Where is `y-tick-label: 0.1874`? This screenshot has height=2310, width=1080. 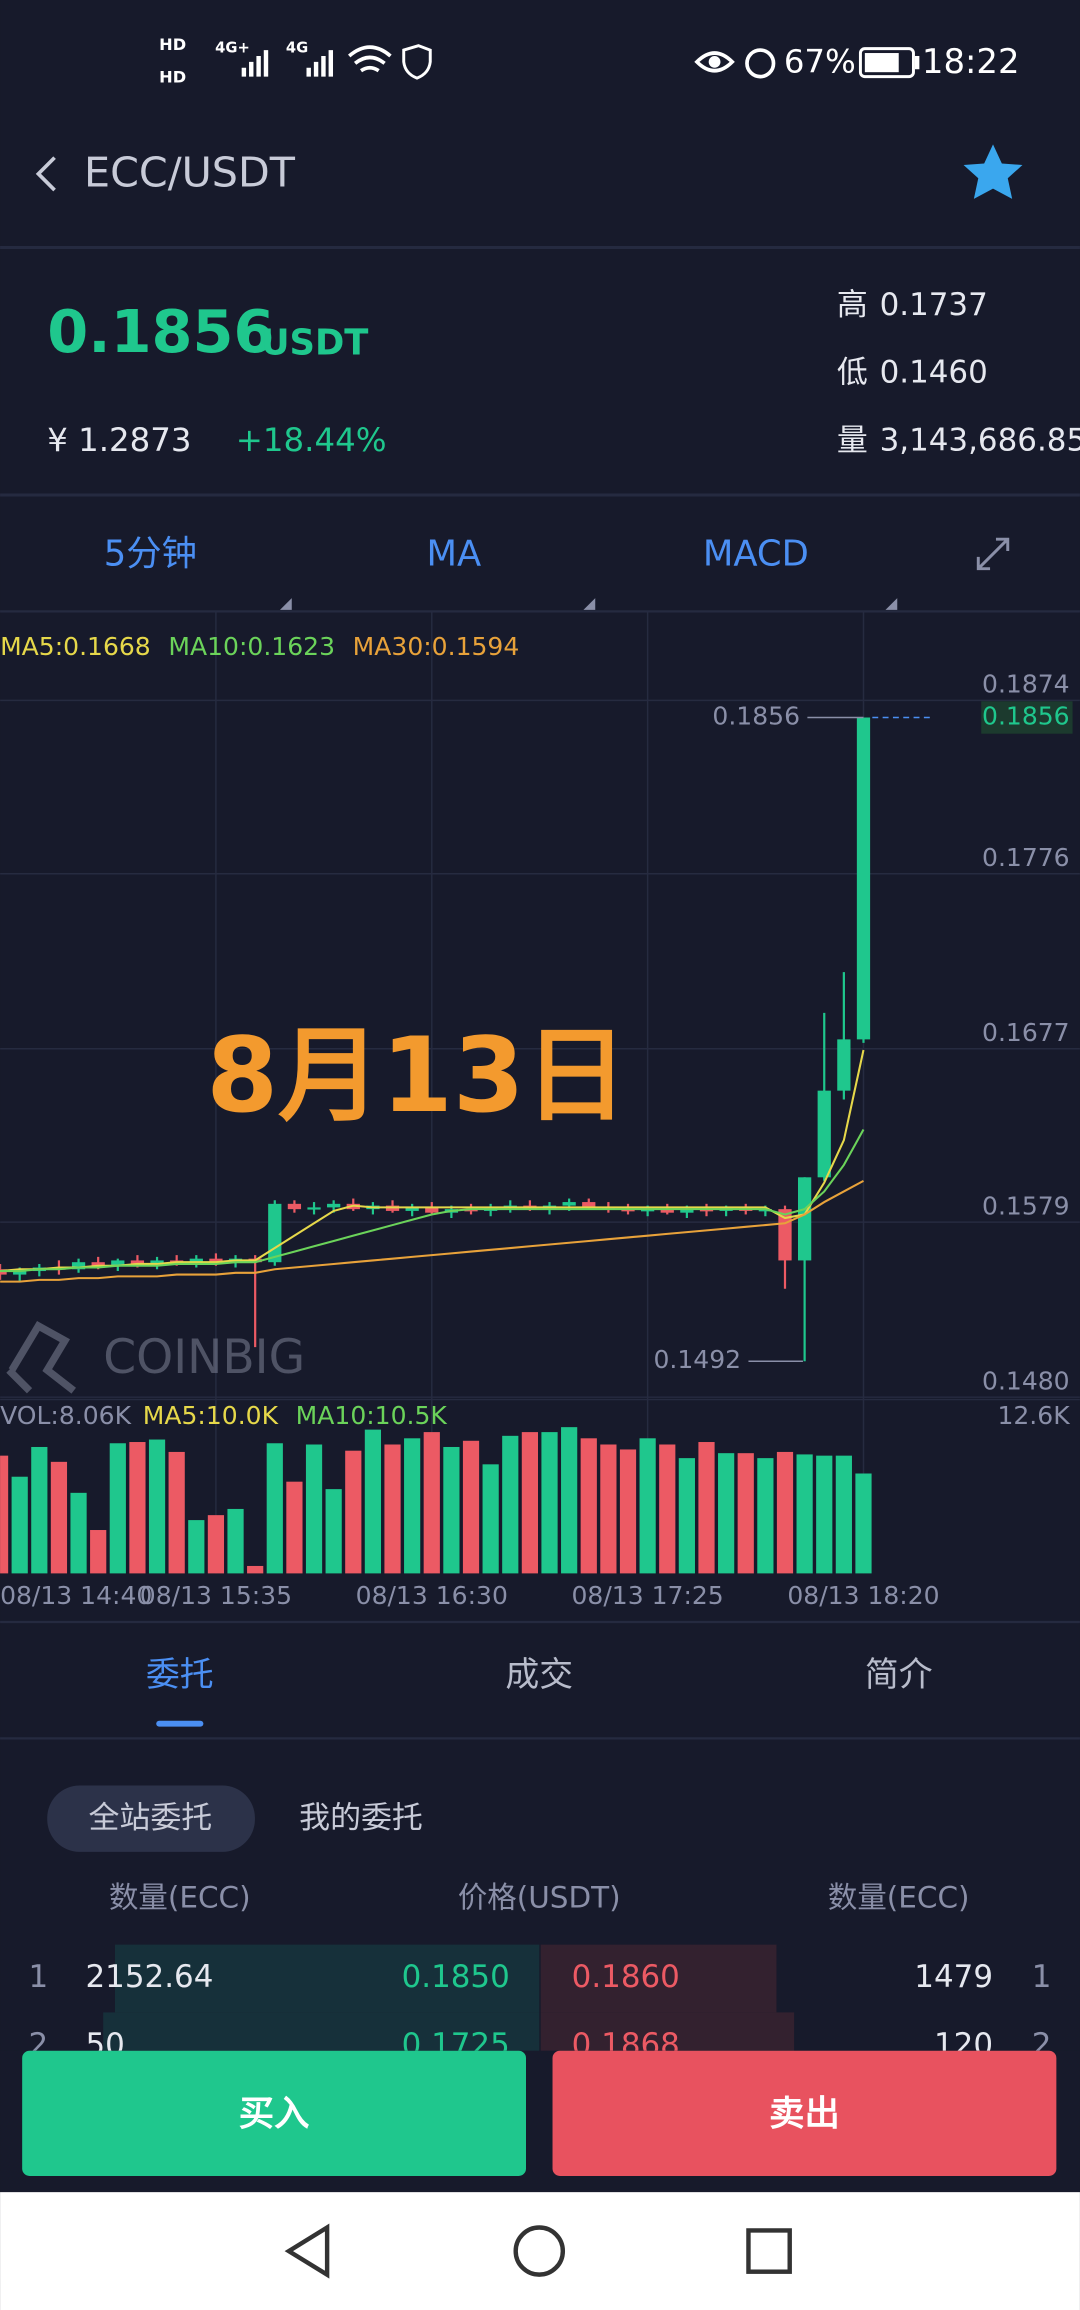 y-tick-label: 0.1874 is located at coordinates (1026, 684).